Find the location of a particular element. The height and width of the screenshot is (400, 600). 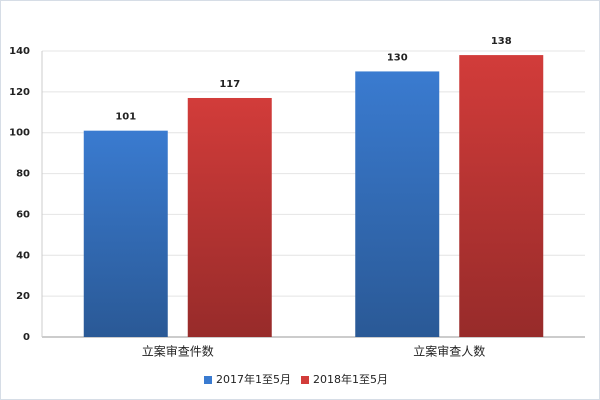

x-tick-label: 立案审查人数 is located at coordinates (449, 351).